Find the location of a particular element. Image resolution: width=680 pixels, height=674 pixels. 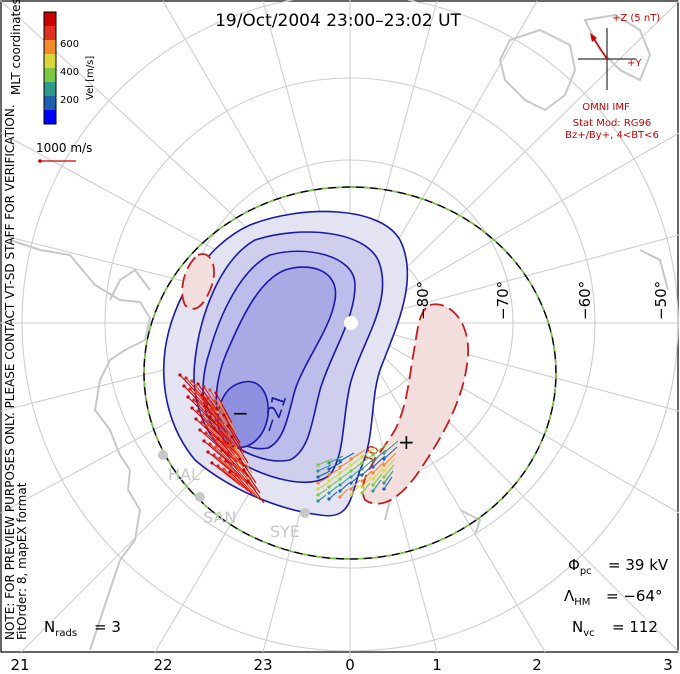

imf-stat-mod: Stat Mod: RG96 is located at coordinates (612, 123).